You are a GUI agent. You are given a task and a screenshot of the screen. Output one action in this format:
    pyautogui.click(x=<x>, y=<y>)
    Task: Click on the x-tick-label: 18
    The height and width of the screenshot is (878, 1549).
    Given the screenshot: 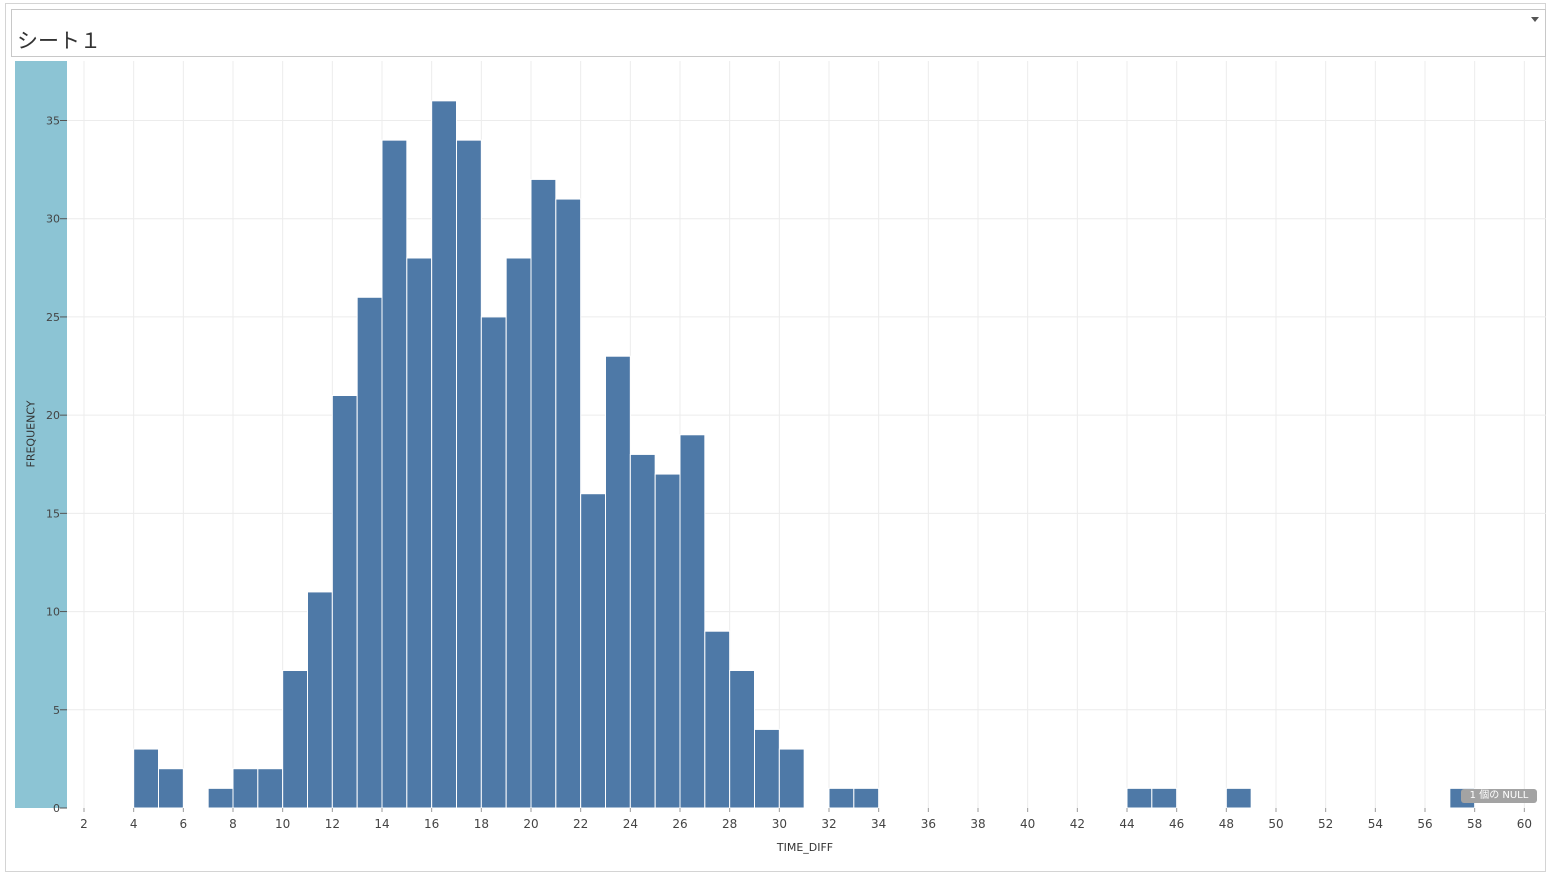 What is the action you would take?
    pyautogui.click(x=481, y=824)
    